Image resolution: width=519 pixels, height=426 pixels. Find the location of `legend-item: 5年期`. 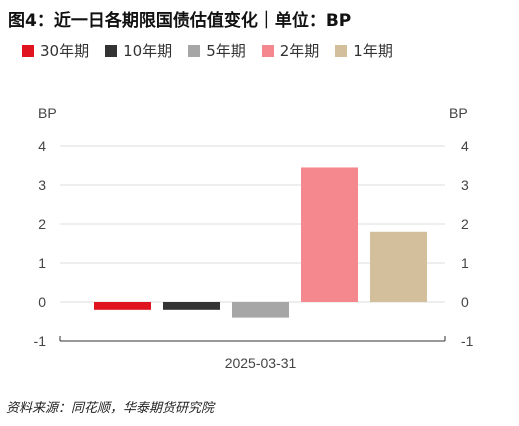

legend-item: 5年期 is located at coordinates (217, 50).